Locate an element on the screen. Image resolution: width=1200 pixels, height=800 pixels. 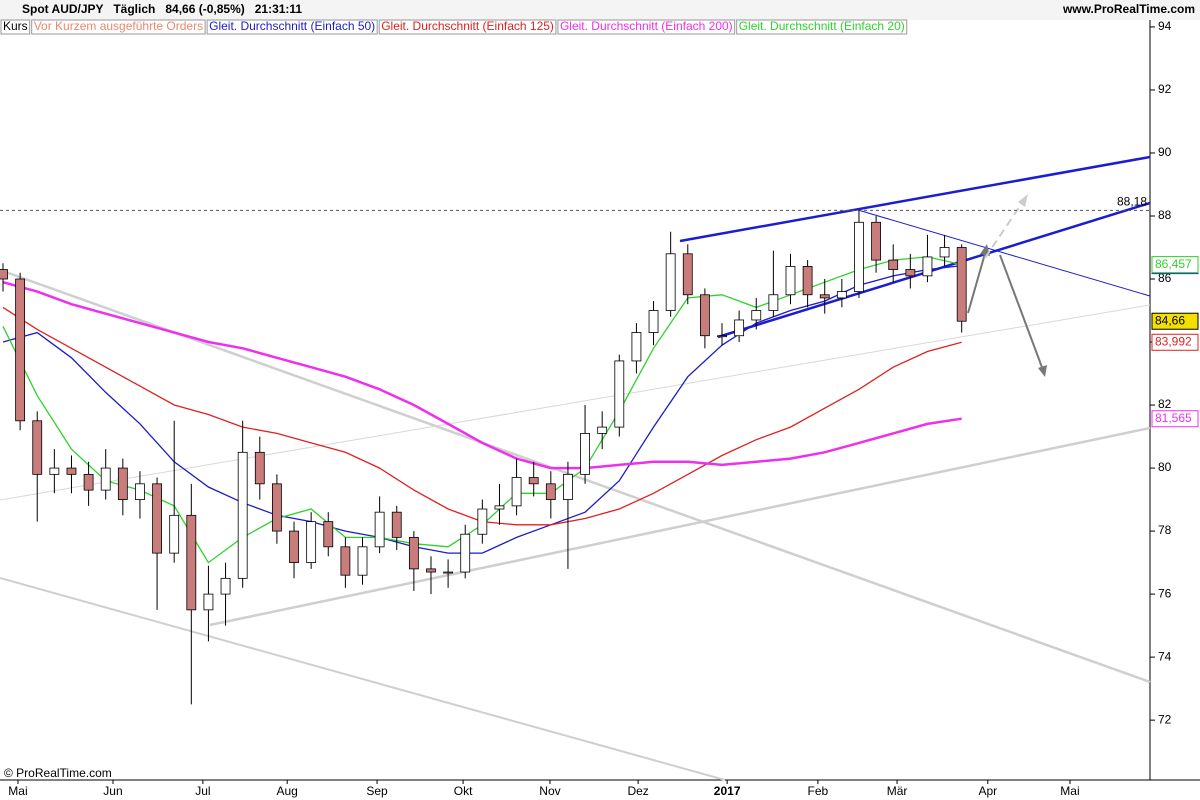
y-tick-label: 76 is located at coordinates (1165, 593).